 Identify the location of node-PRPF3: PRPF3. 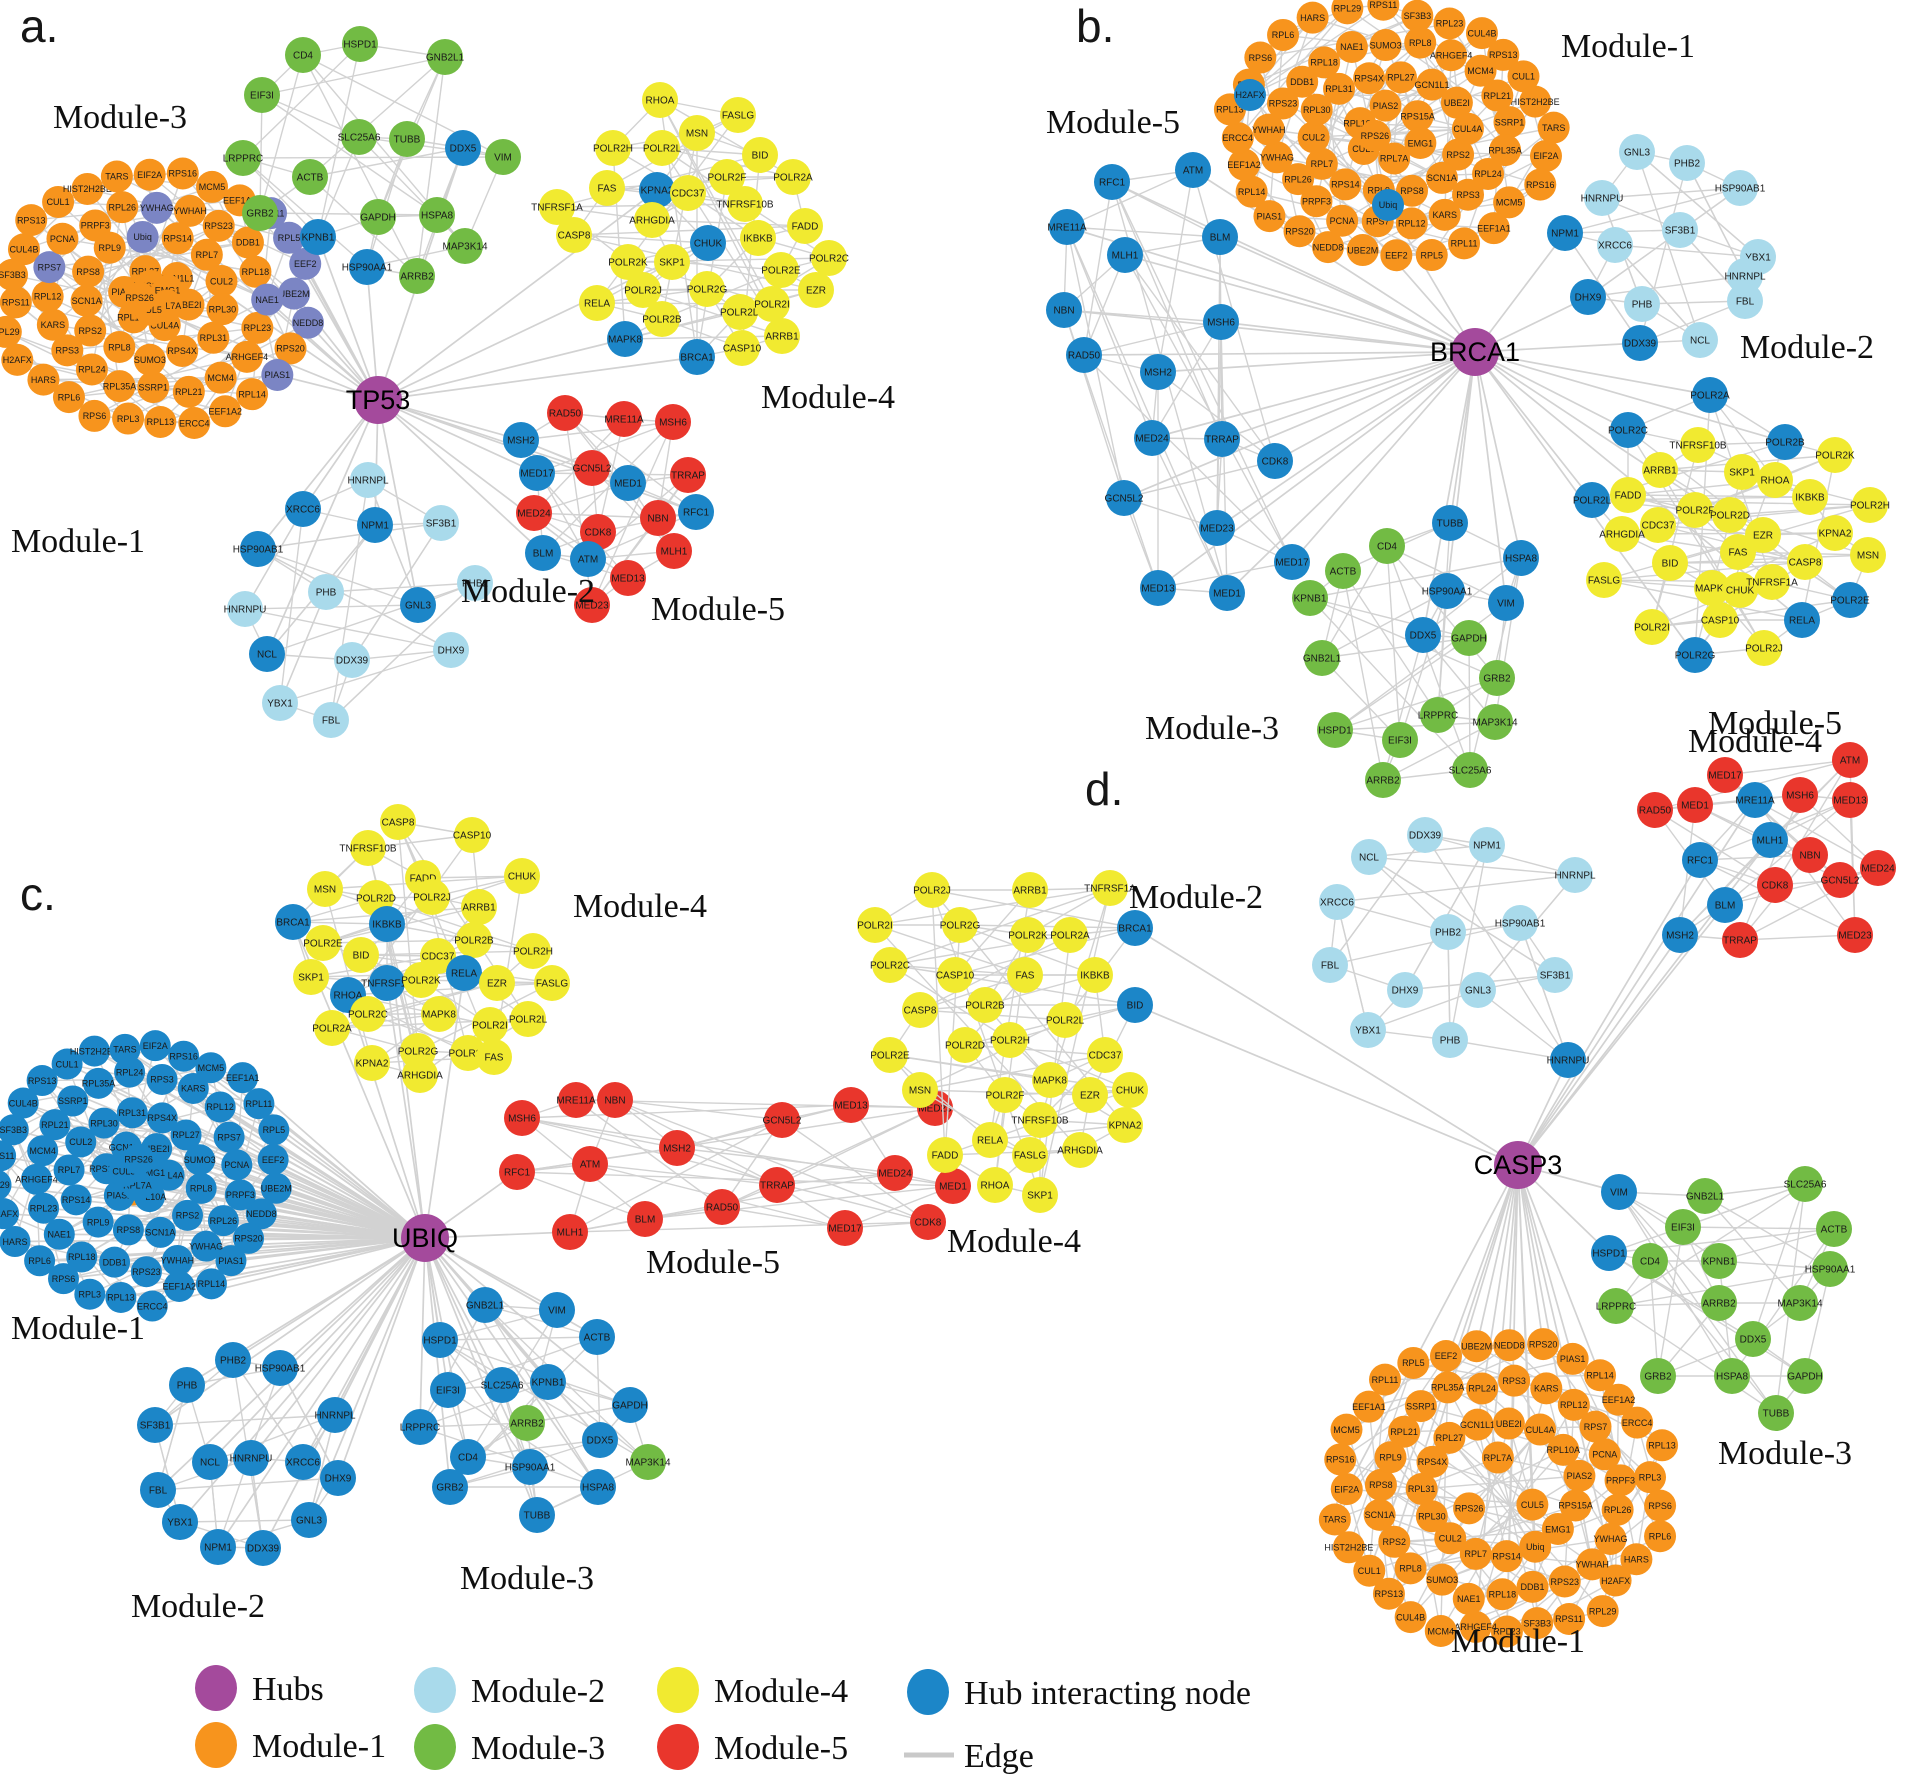
(240, 1195).